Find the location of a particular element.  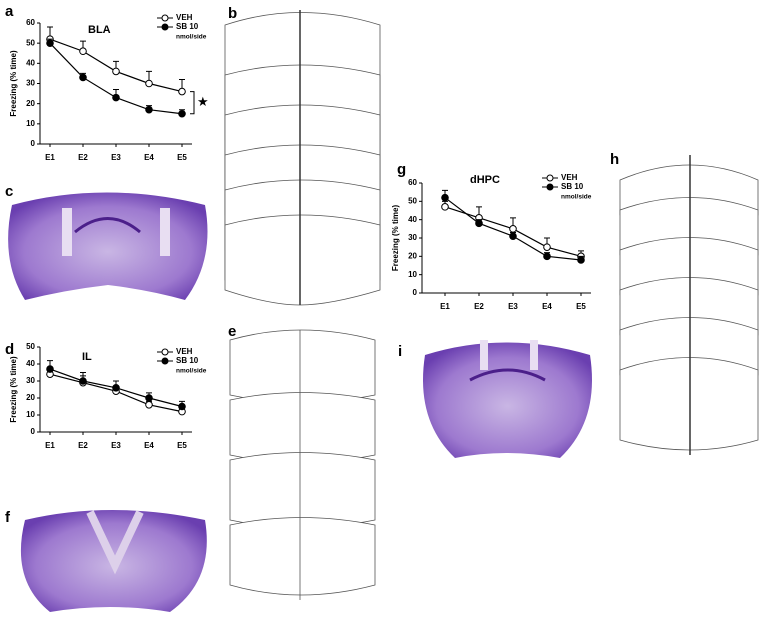

significance-bracket is located at coordinates (192, 103).